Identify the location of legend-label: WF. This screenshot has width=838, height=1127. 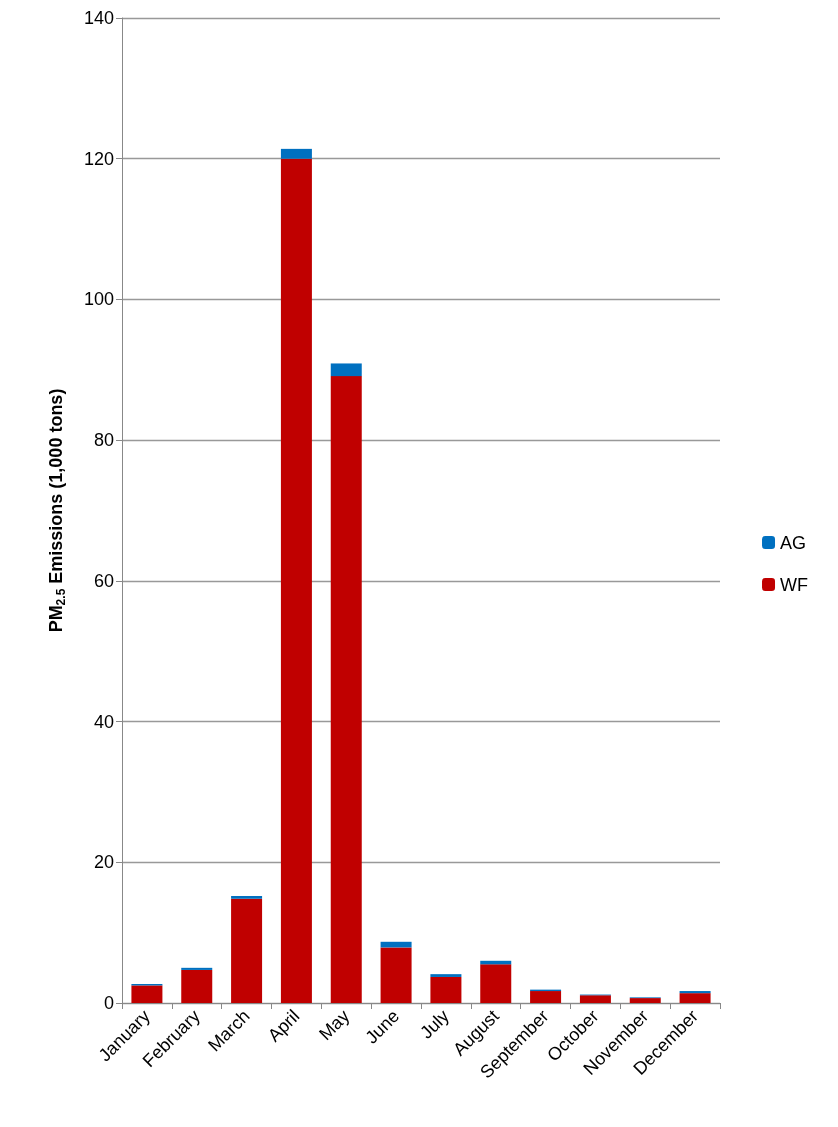
(794, 584).